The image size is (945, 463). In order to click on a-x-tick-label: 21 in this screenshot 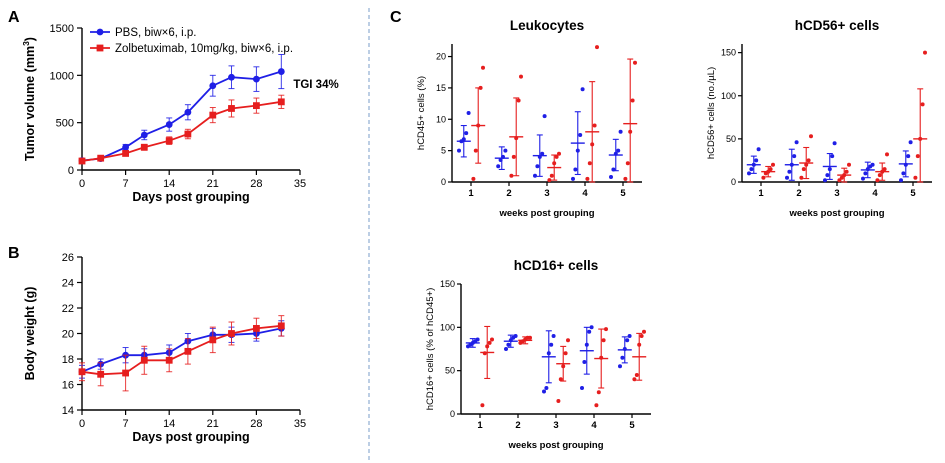, I will do `click(213, 184)`.